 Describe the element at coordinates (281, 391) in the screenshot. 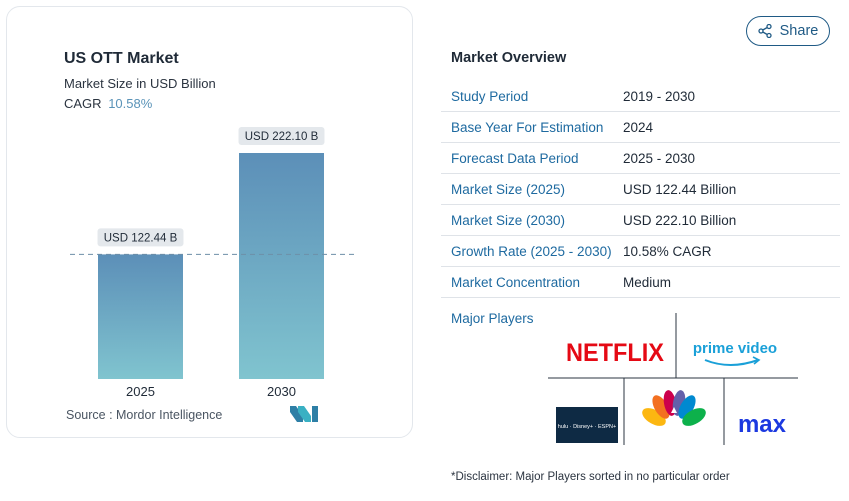

I see `x-tick-label: 2030` at that location.